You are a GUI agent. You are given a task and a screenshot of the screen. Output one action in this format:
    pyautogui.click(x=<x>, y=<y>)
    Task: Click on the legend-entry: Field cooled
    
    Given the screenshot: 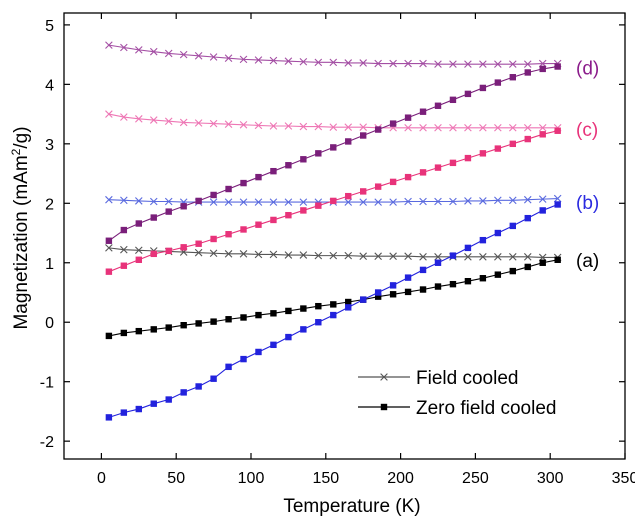 What is the action you would take?
    pyautogui.click(x=438, y=378)
    